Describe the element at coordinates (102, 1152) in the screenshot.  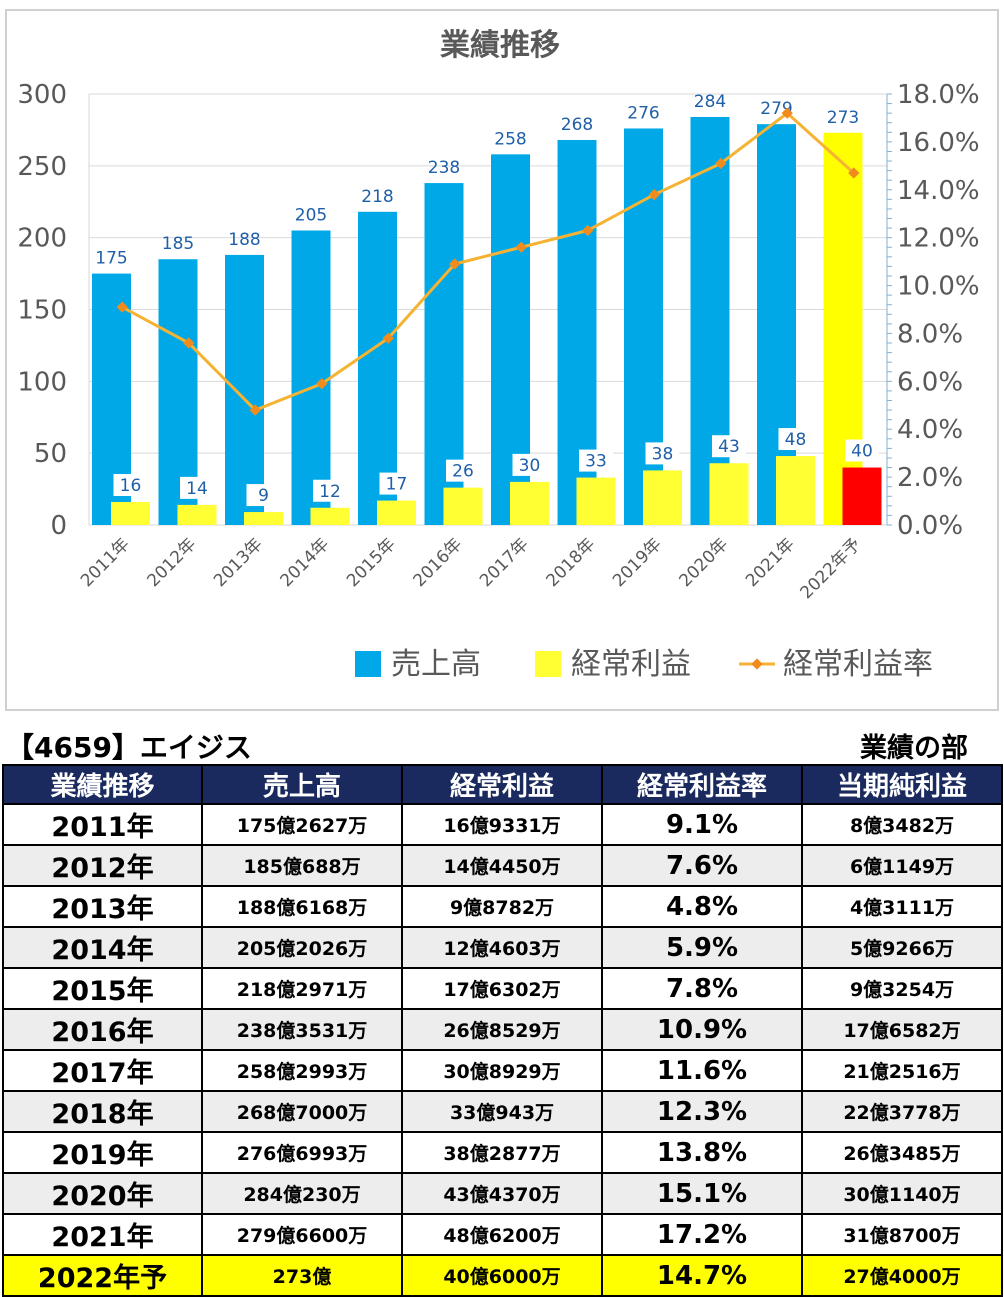
I see `cell-year: 2019年` at that location.